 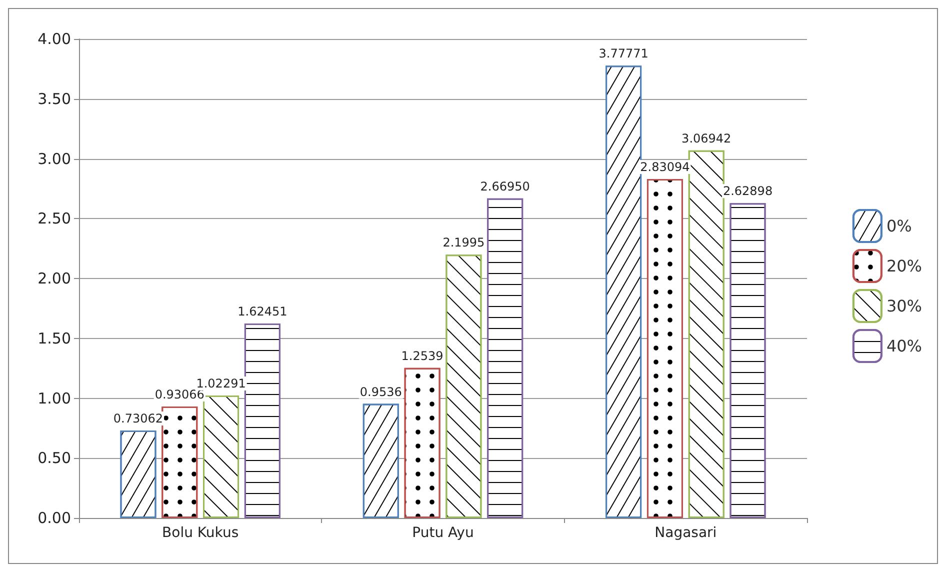 What do you see at coordinates (54, 99) in the screenshot?
I see `y-tick-label: 3.50` at bounding box center [54, 99].